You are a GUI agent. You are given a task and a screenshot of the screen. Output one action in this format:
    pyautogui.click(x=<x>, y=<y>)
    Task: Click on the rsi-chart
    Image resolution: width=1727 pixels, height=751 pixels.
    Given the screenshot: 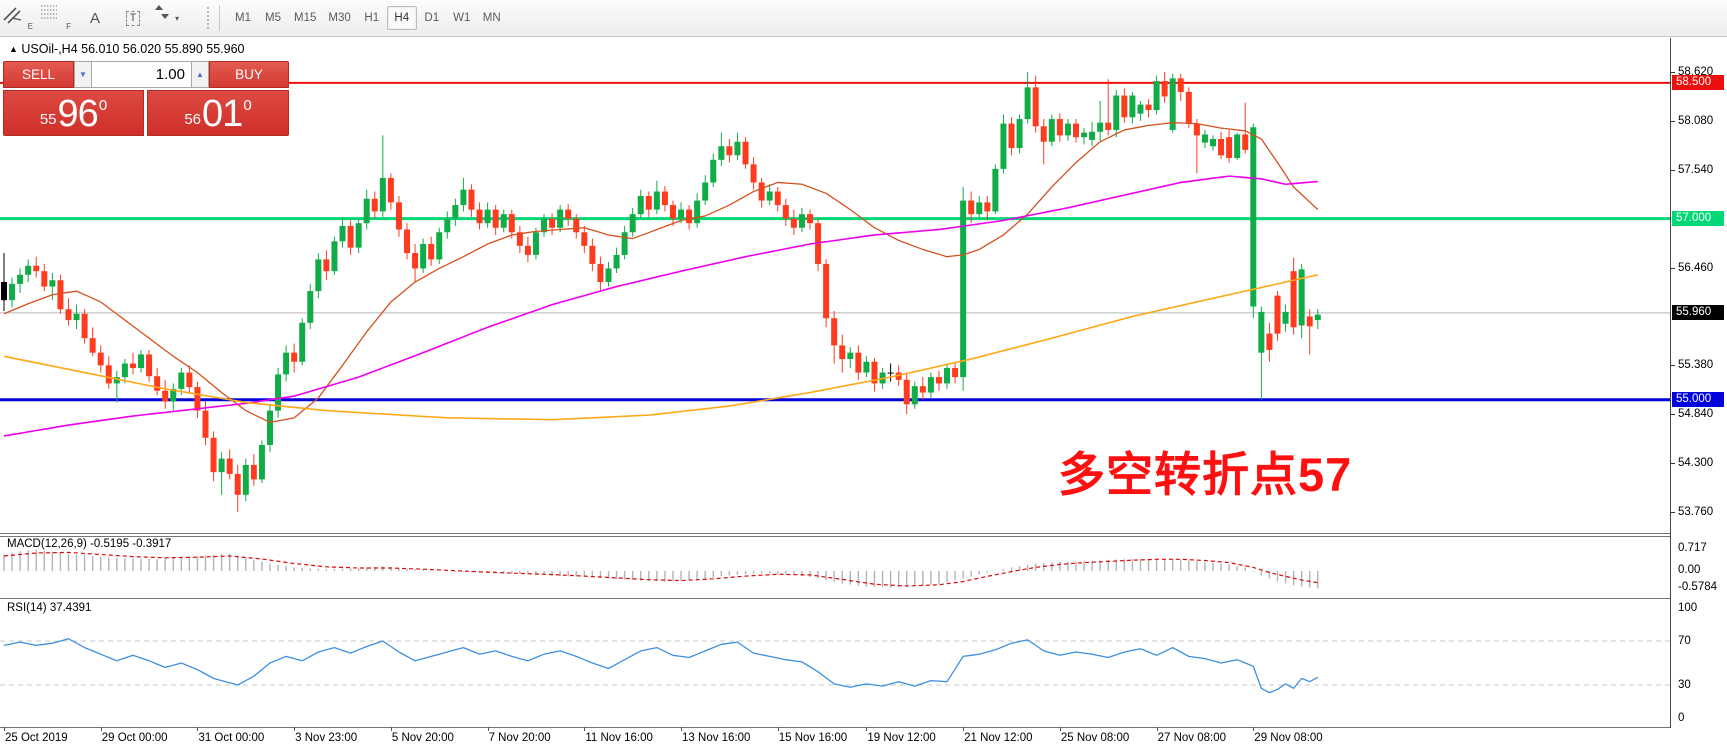 What is the action you would take?
    pyautogui.click(x=835, y=666)
    